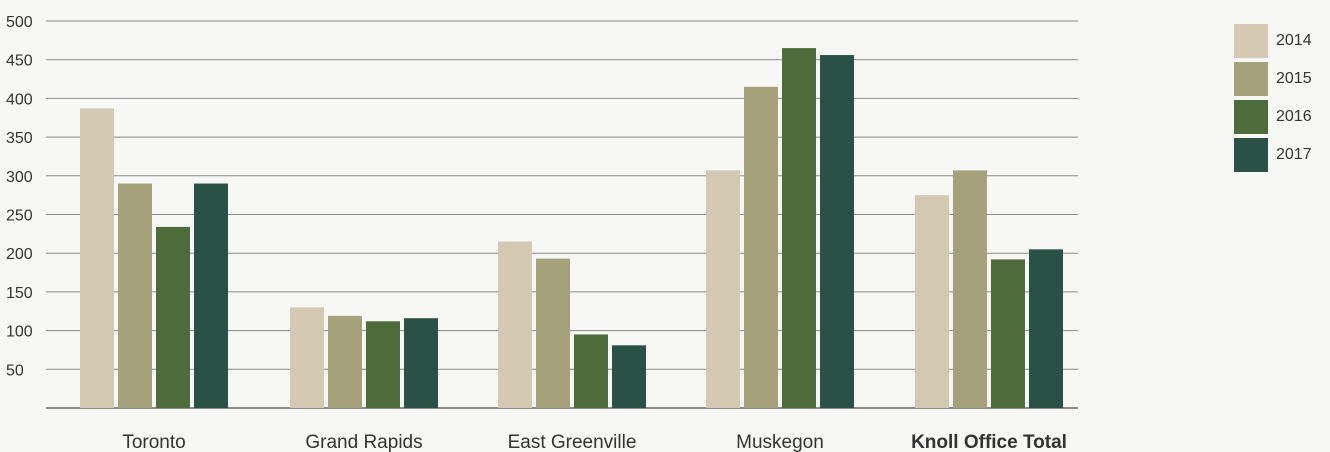 The height and width of the screenshot is (452, 1330). What do you see at coordinates (19, 177) in the screenshot?
I see `y-tick-label: 300` at bounding box center [19, 177].